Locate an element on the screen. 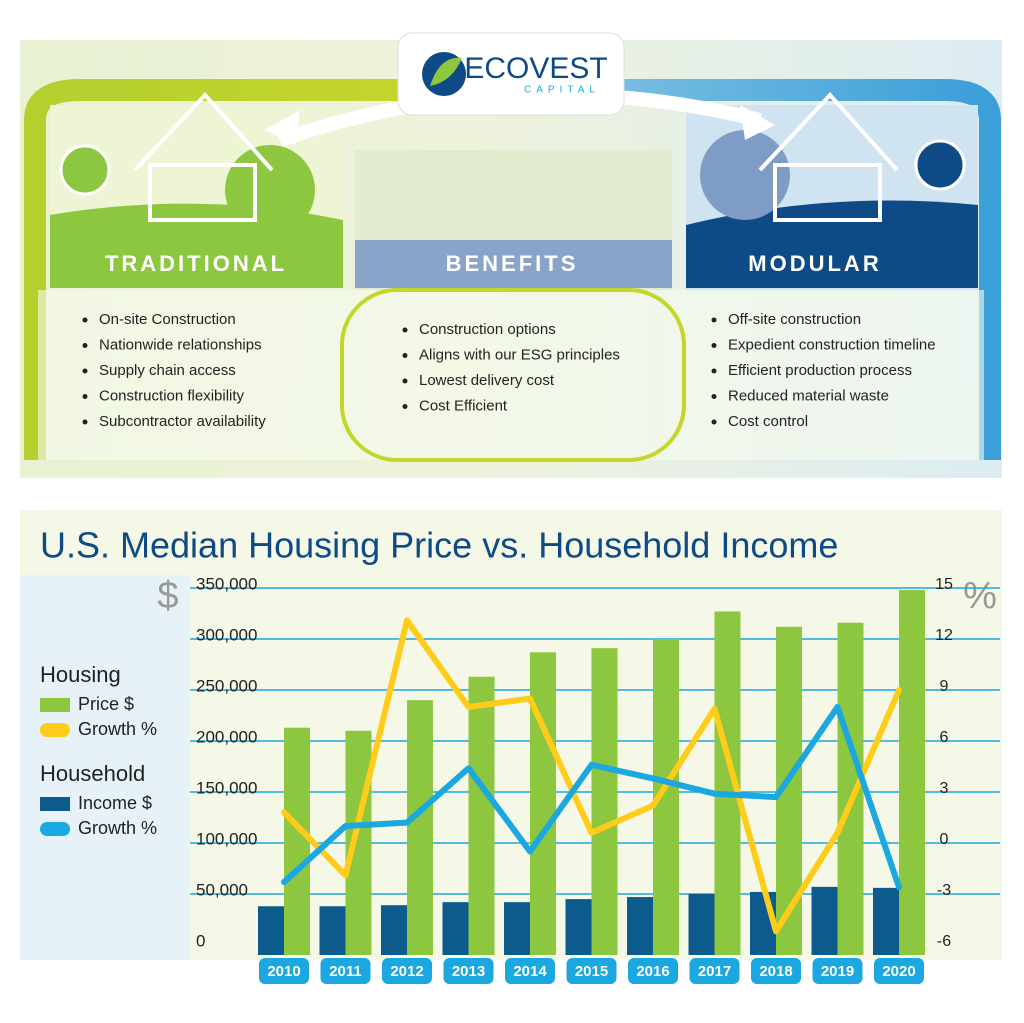  y-tick-label: 350,000 is located at coordinates (226, 583).